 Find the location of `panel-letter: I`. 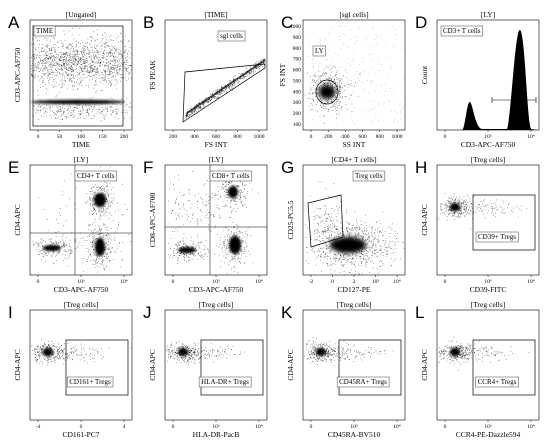

panel-letter: I is located at coordinates (10, 312).